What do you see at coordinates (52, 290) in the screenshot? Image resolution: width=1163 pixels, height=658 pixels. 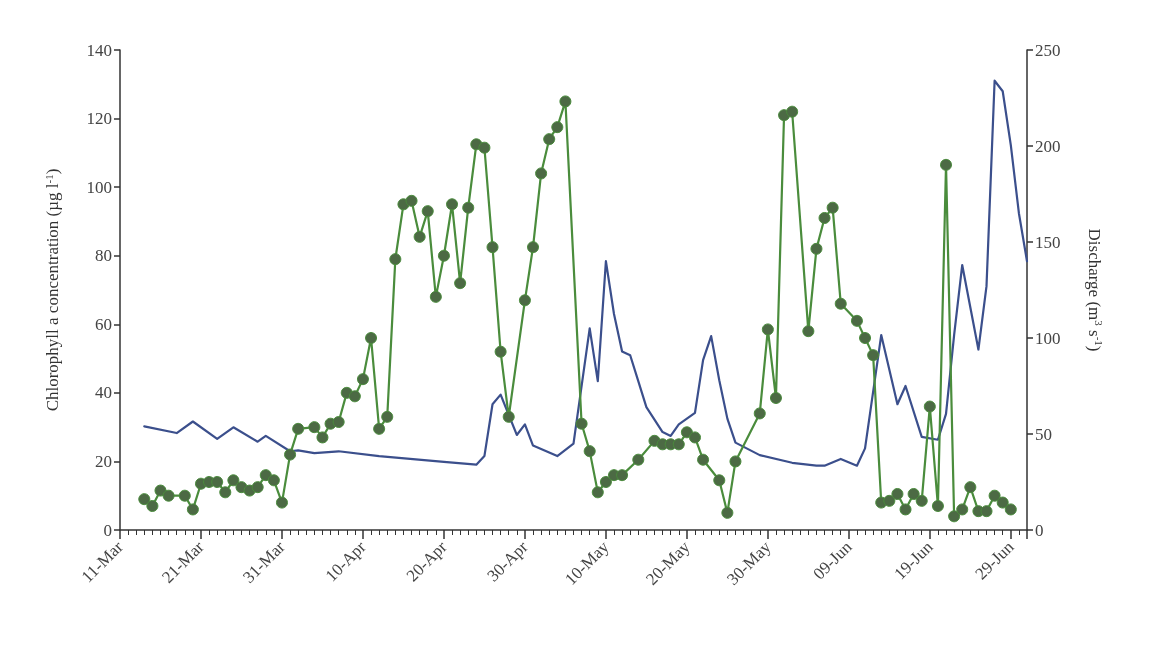 I see `y-axis-title: Chlorophyll a concentration (µg l-1)` at bounding box center [52, 290].